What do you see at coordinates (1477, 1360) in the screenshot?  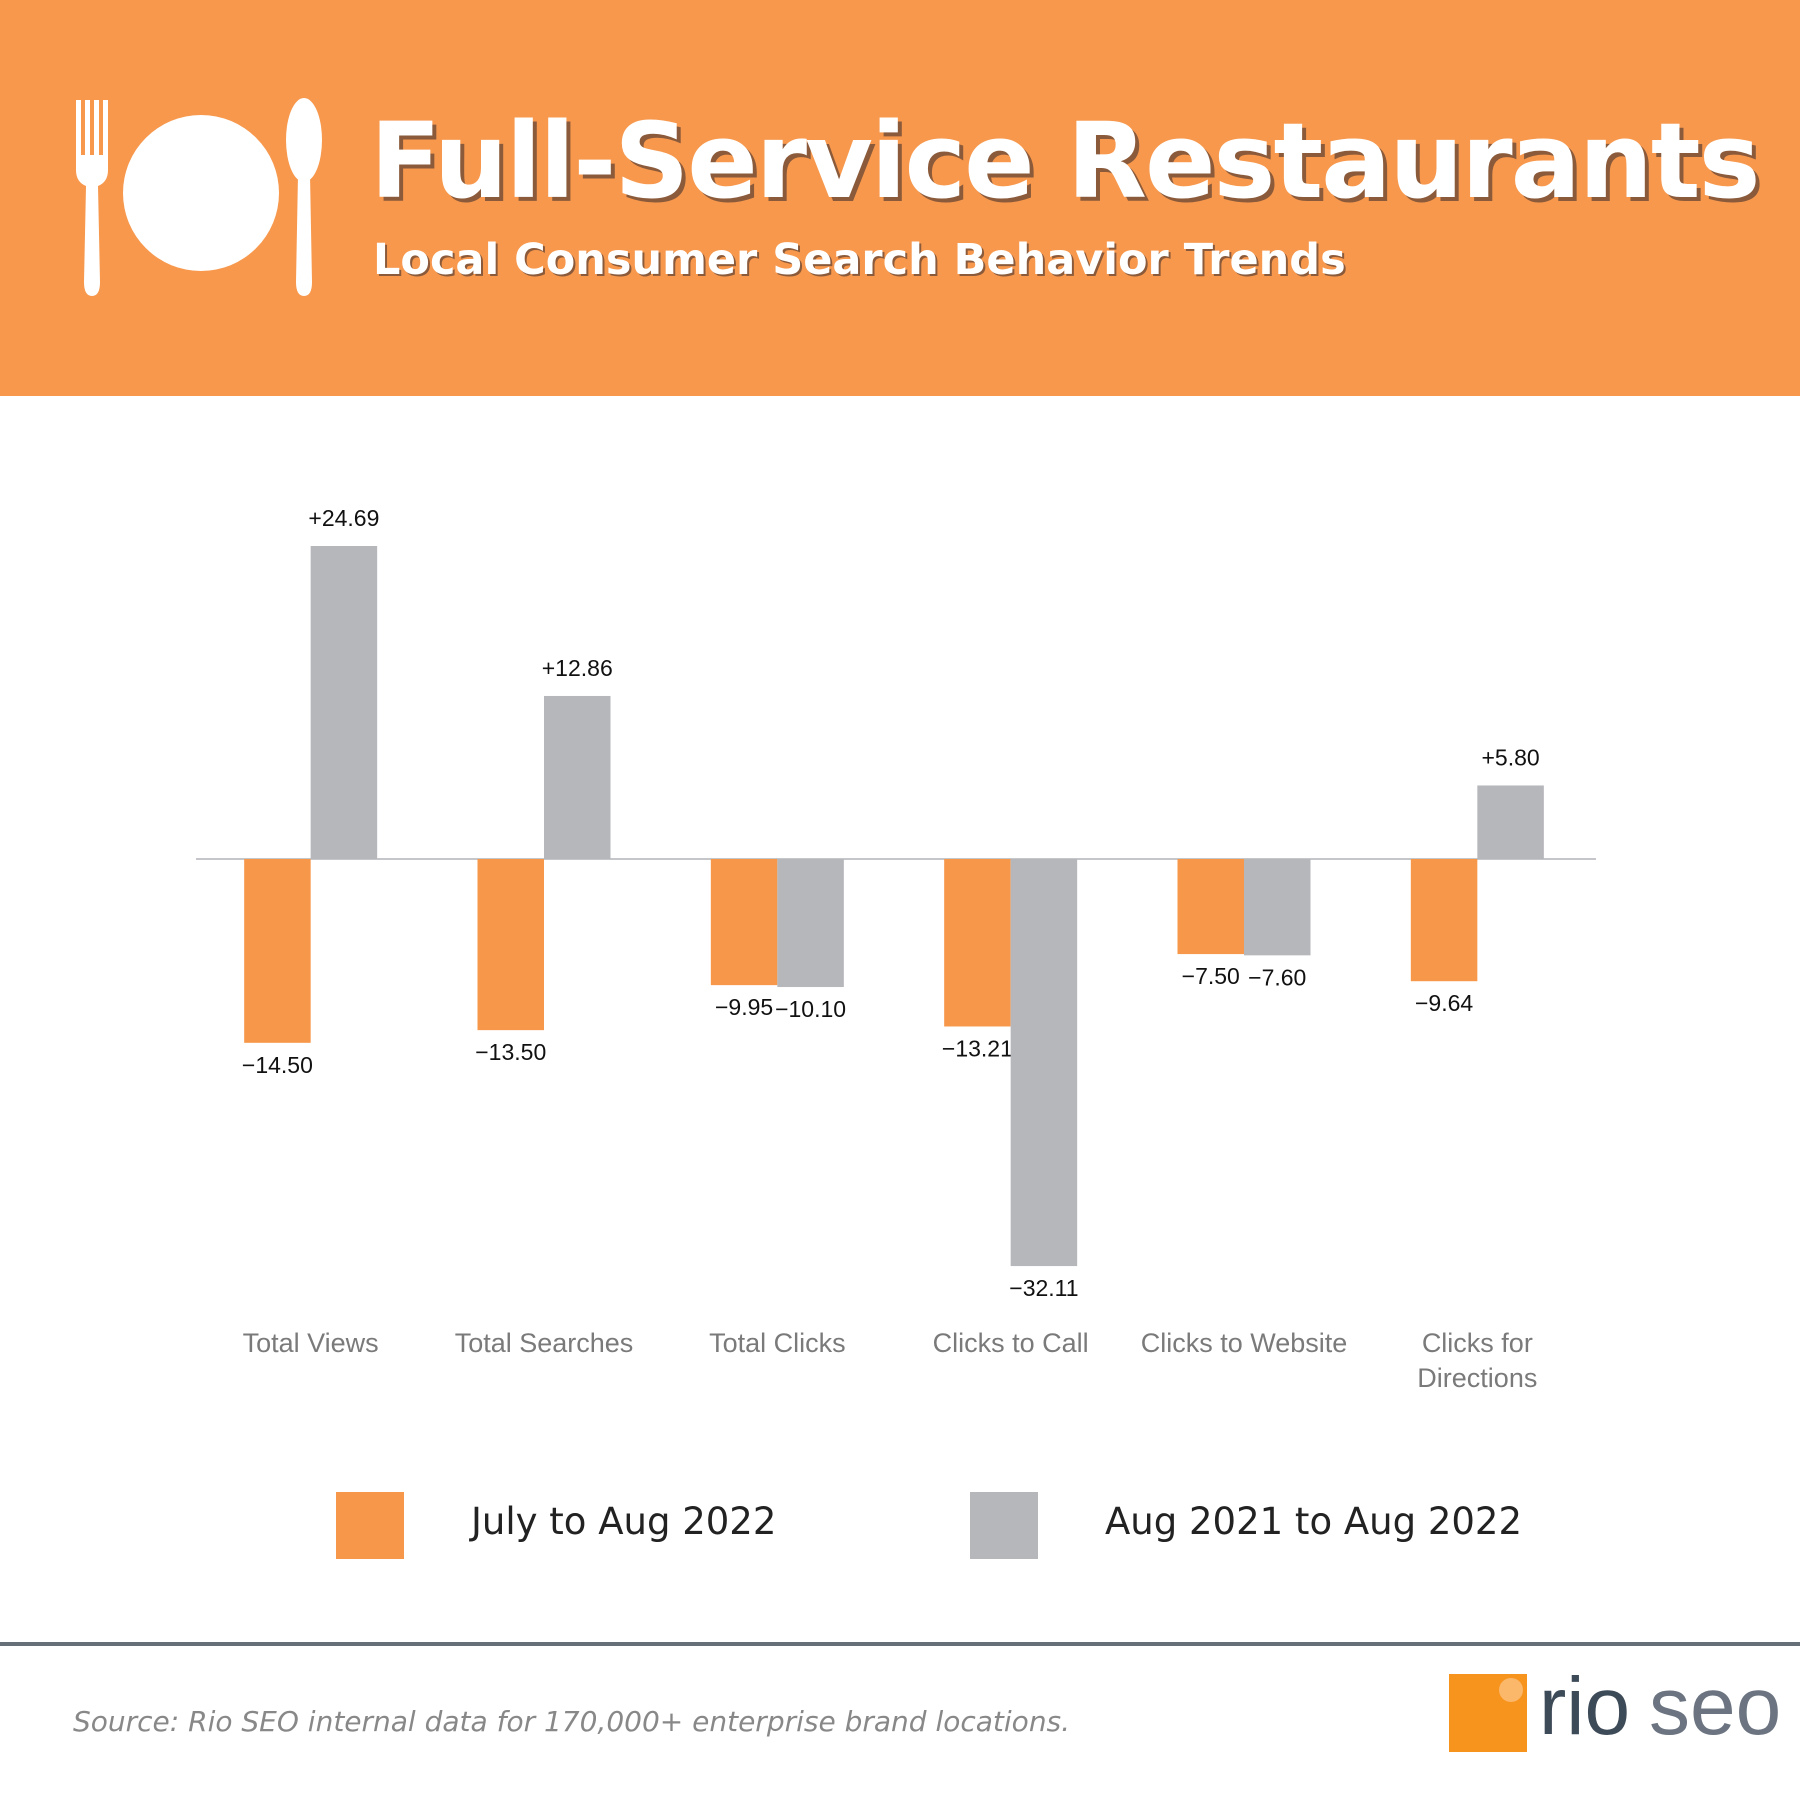 I see `x-tick-label: Clicks for Directions` at bounding box center [1477, 1360].